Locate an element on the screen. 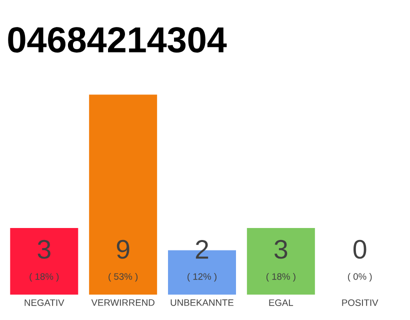  x-tick-label: EGAL is located at coordinates (281, 302).